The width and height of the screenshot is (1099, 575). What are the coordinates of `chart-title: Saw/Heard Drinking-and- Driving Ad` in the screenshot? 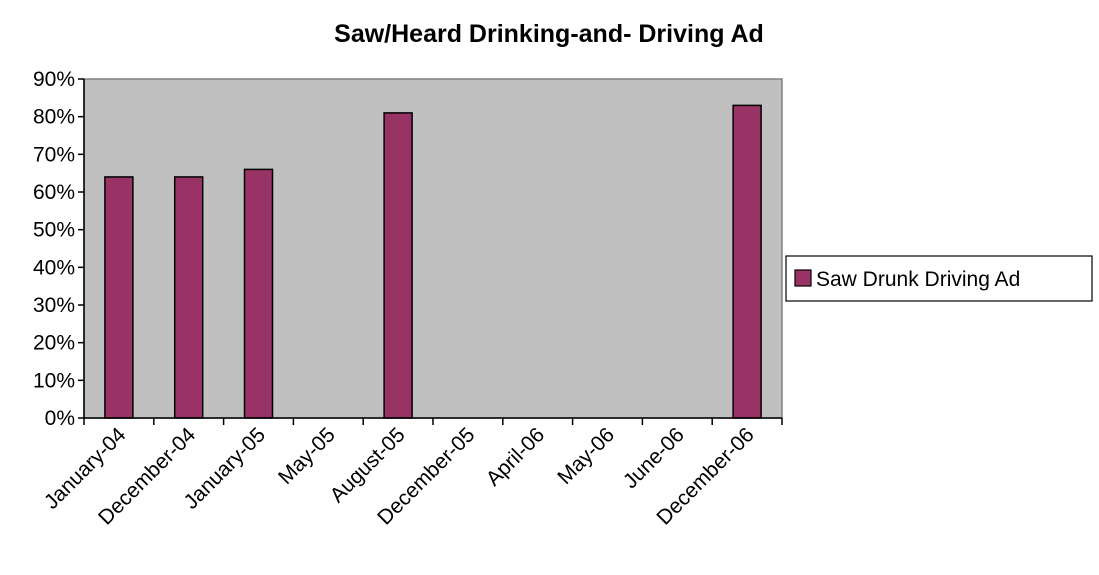 It's located at (549, 34).